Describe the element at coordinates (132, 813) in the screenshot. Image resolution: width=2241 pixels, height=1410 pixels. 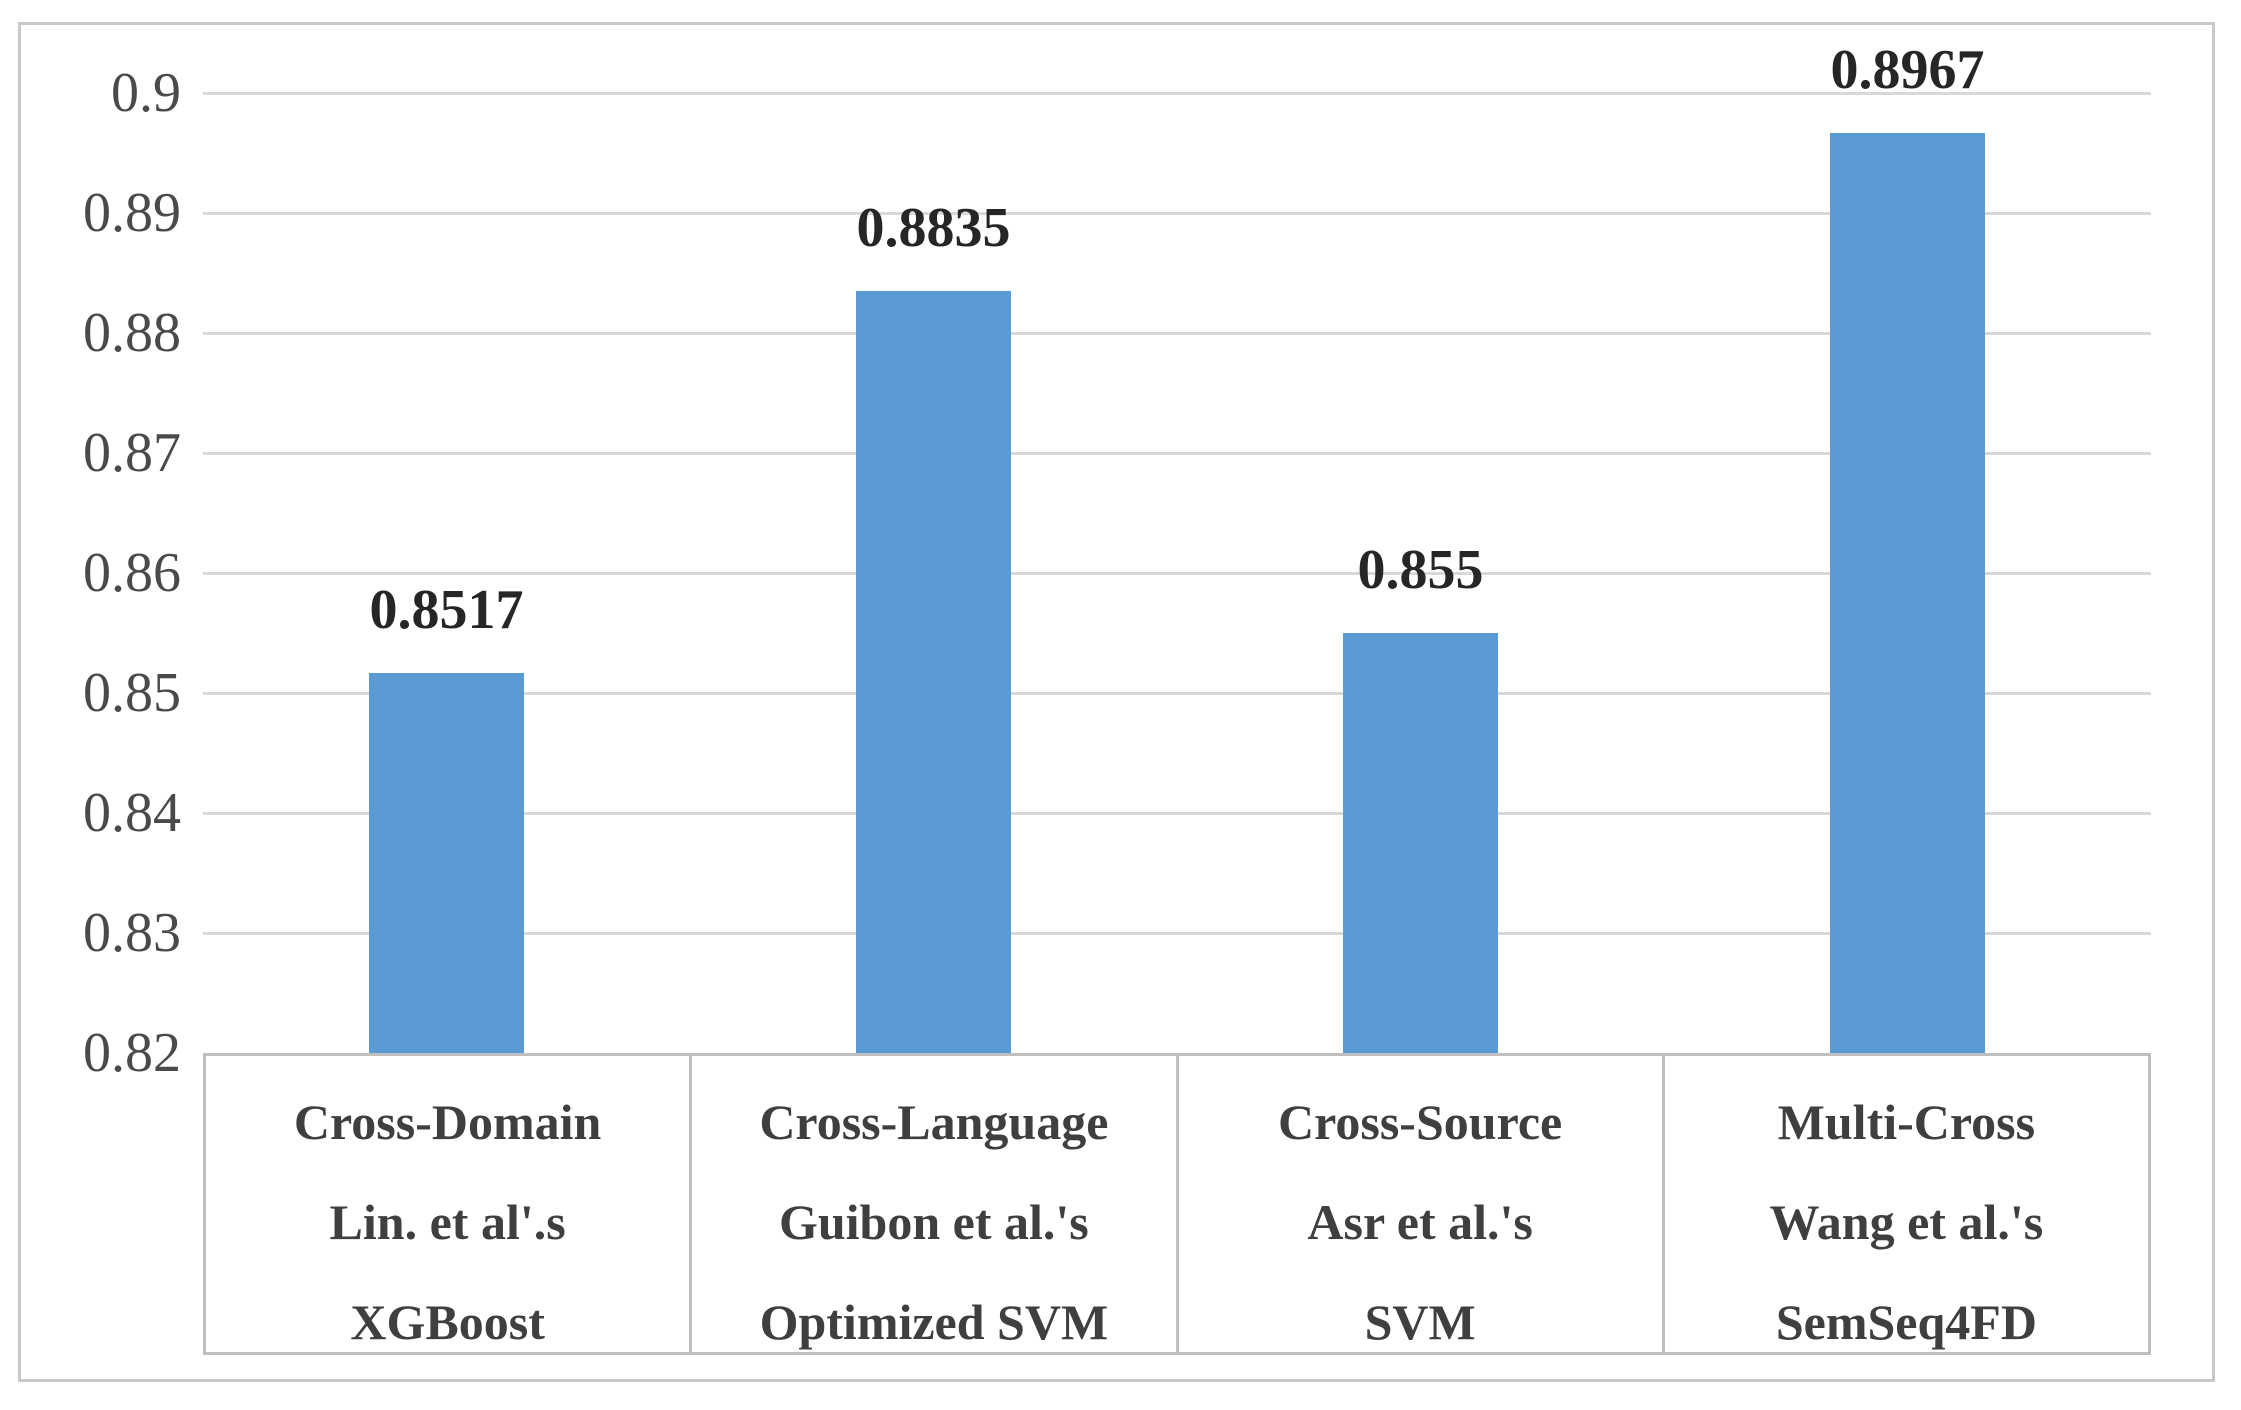
I see `y-axis-tick-label: 0.84` at that location.